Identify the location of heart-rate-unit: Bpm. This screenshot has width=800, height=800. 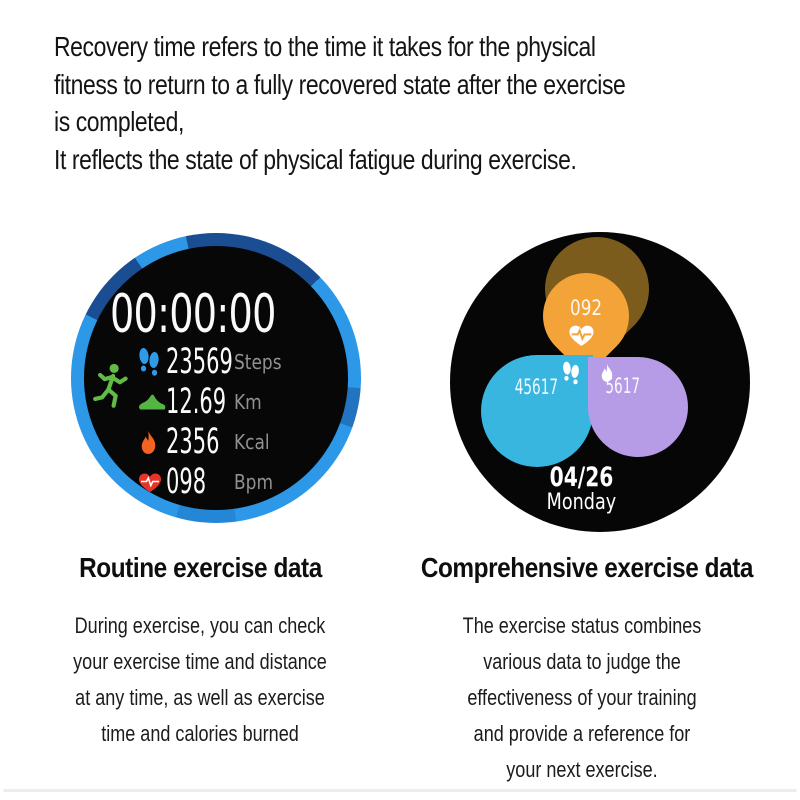
(254, 482).